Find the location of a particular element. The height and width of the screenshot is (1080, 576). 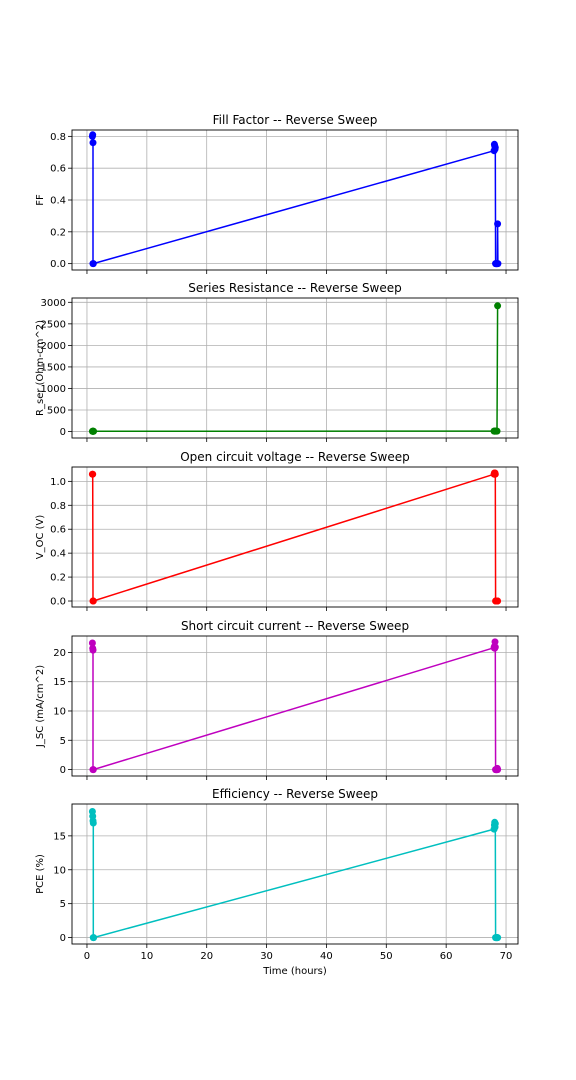

y-tick-label: 1500 is located at coordinates (53, 367).